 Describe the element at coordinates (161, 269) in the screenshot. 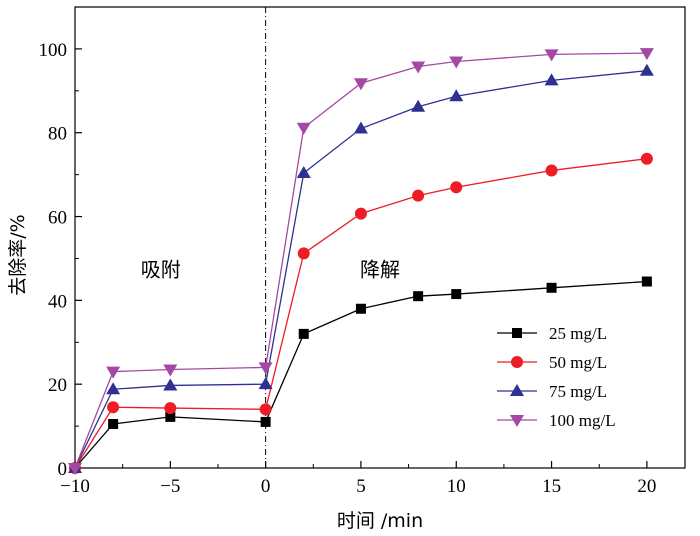

I see `annotation-adsorption: 吸附` at that location.